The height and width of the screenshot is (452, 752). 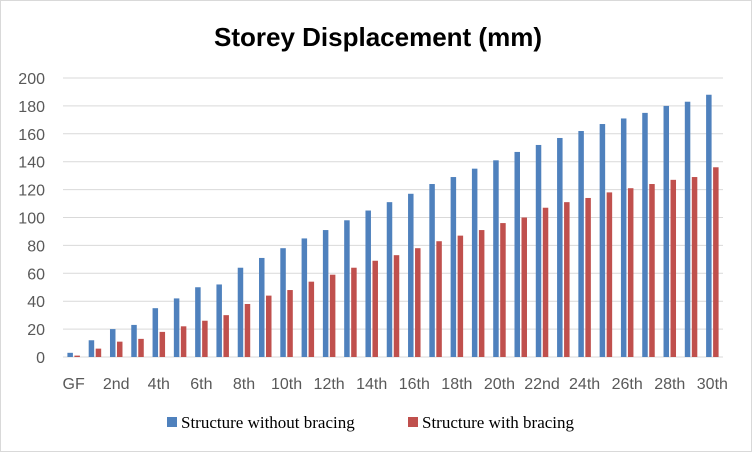 I want to click on x-tick-label: 10th, so click(x=286, y=384).